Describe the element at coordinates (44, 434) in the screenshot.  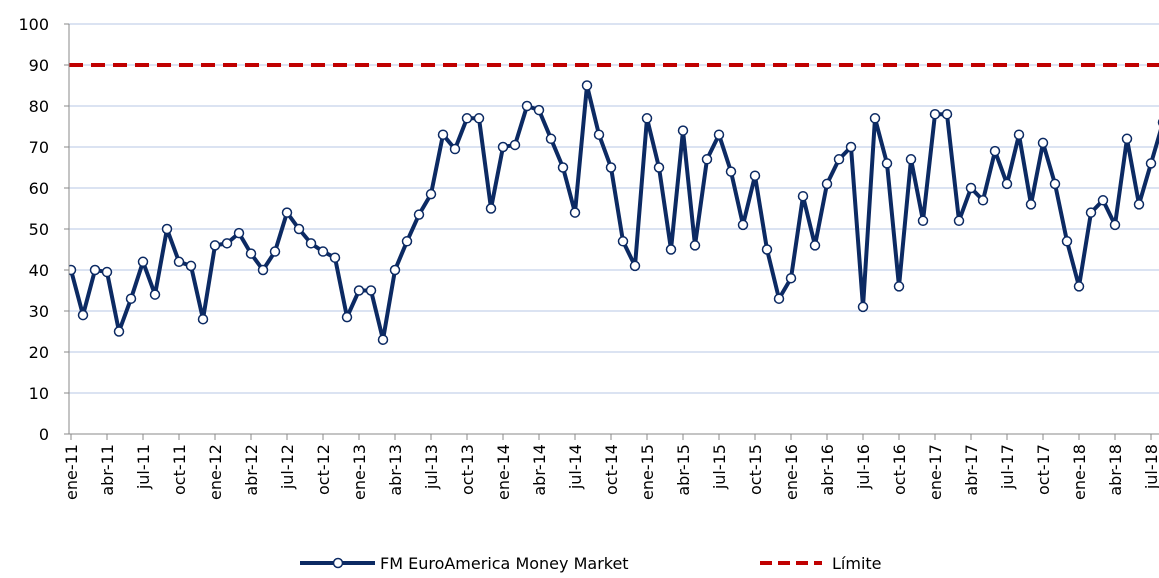
I see `y-tick-label: 0` at that location.